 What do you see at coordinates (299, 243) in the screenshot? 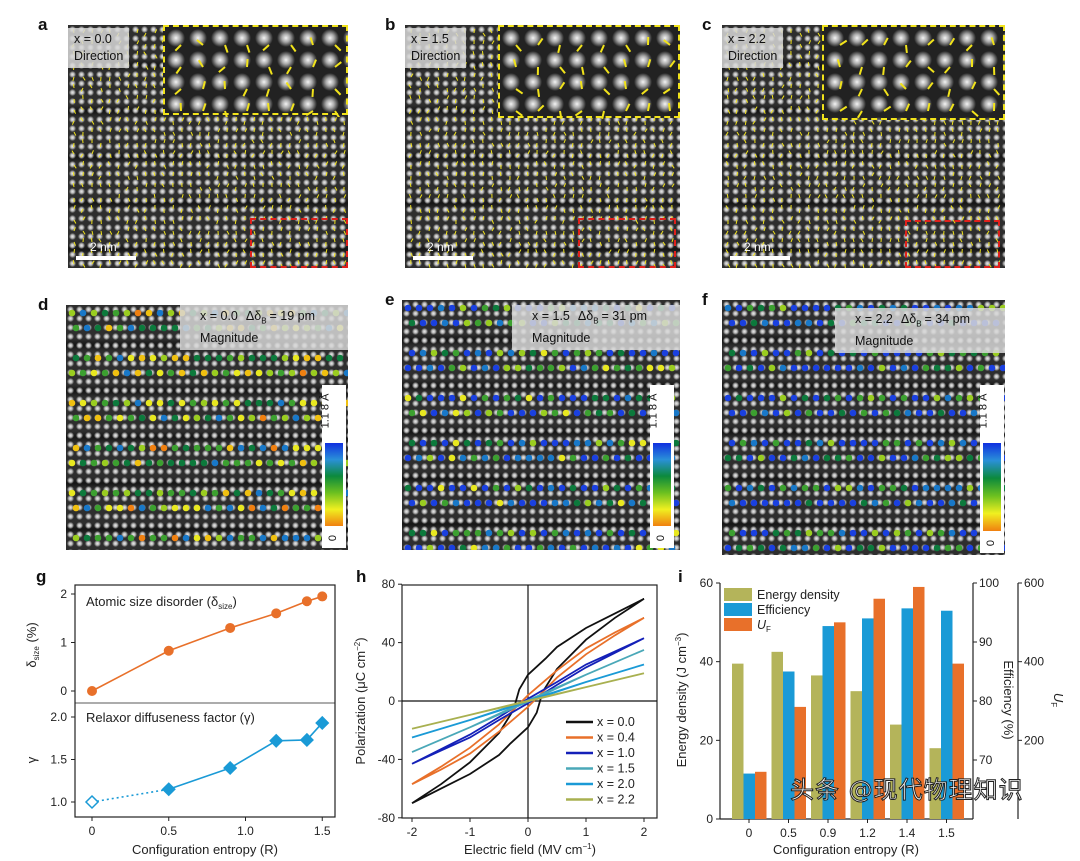
I see `roi-box` at bounding box center [299, 243].